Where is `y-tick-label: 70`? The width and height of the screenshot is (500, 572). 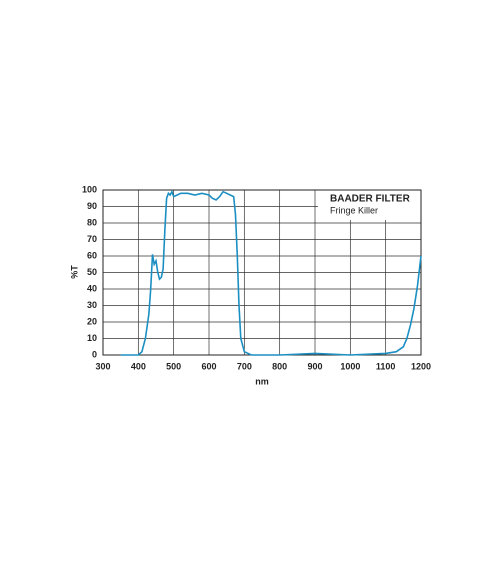 y-tick-label: 70 is located at coordinates (92, 239).